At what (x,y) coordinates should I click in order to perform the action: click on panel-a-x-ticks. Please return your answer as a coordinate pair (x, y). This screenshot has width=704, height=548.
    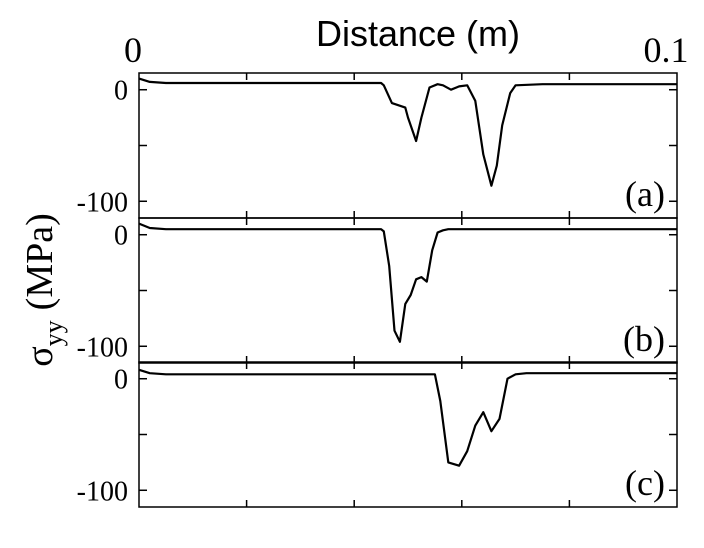
    Looking at the image, I should click on (408, 145).